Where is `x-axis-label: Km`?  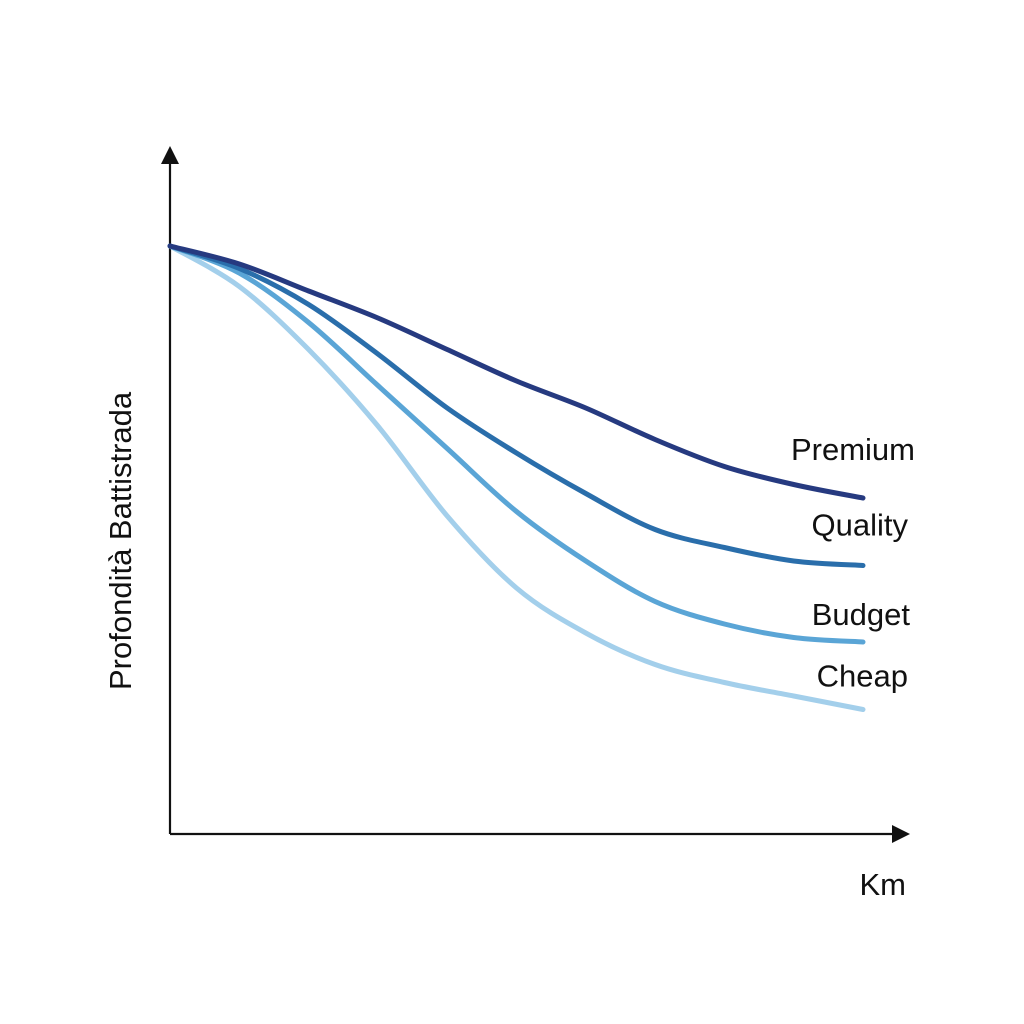
x-axis-label: Km is located at coordinates (883, 884).